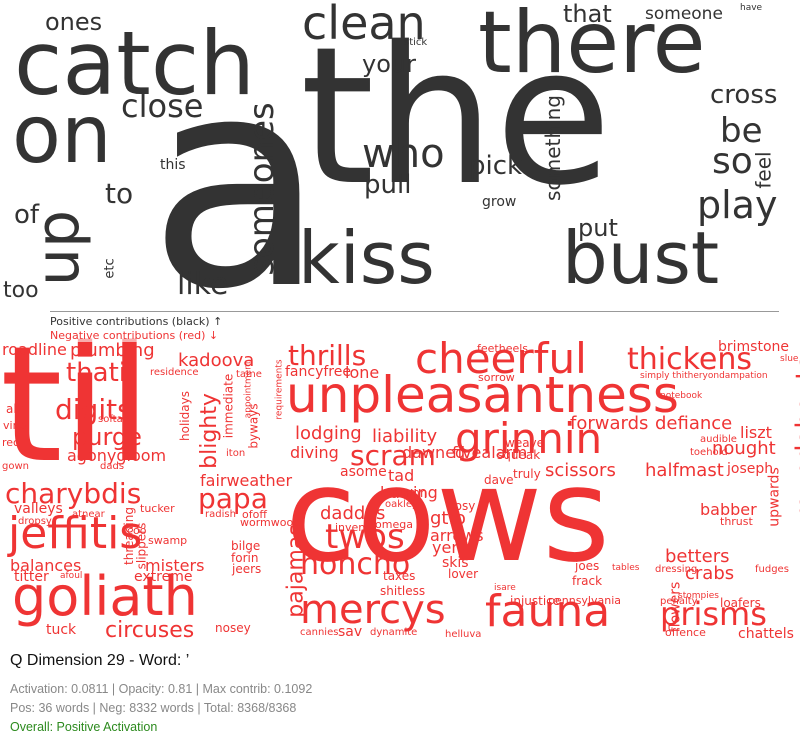 Image resolution: width=800 pixels, height=740 pixels. What do you see at coordinates (365, 537) in the screenshot?
I see `negative-word: twos` at bounding box center [365, 537].